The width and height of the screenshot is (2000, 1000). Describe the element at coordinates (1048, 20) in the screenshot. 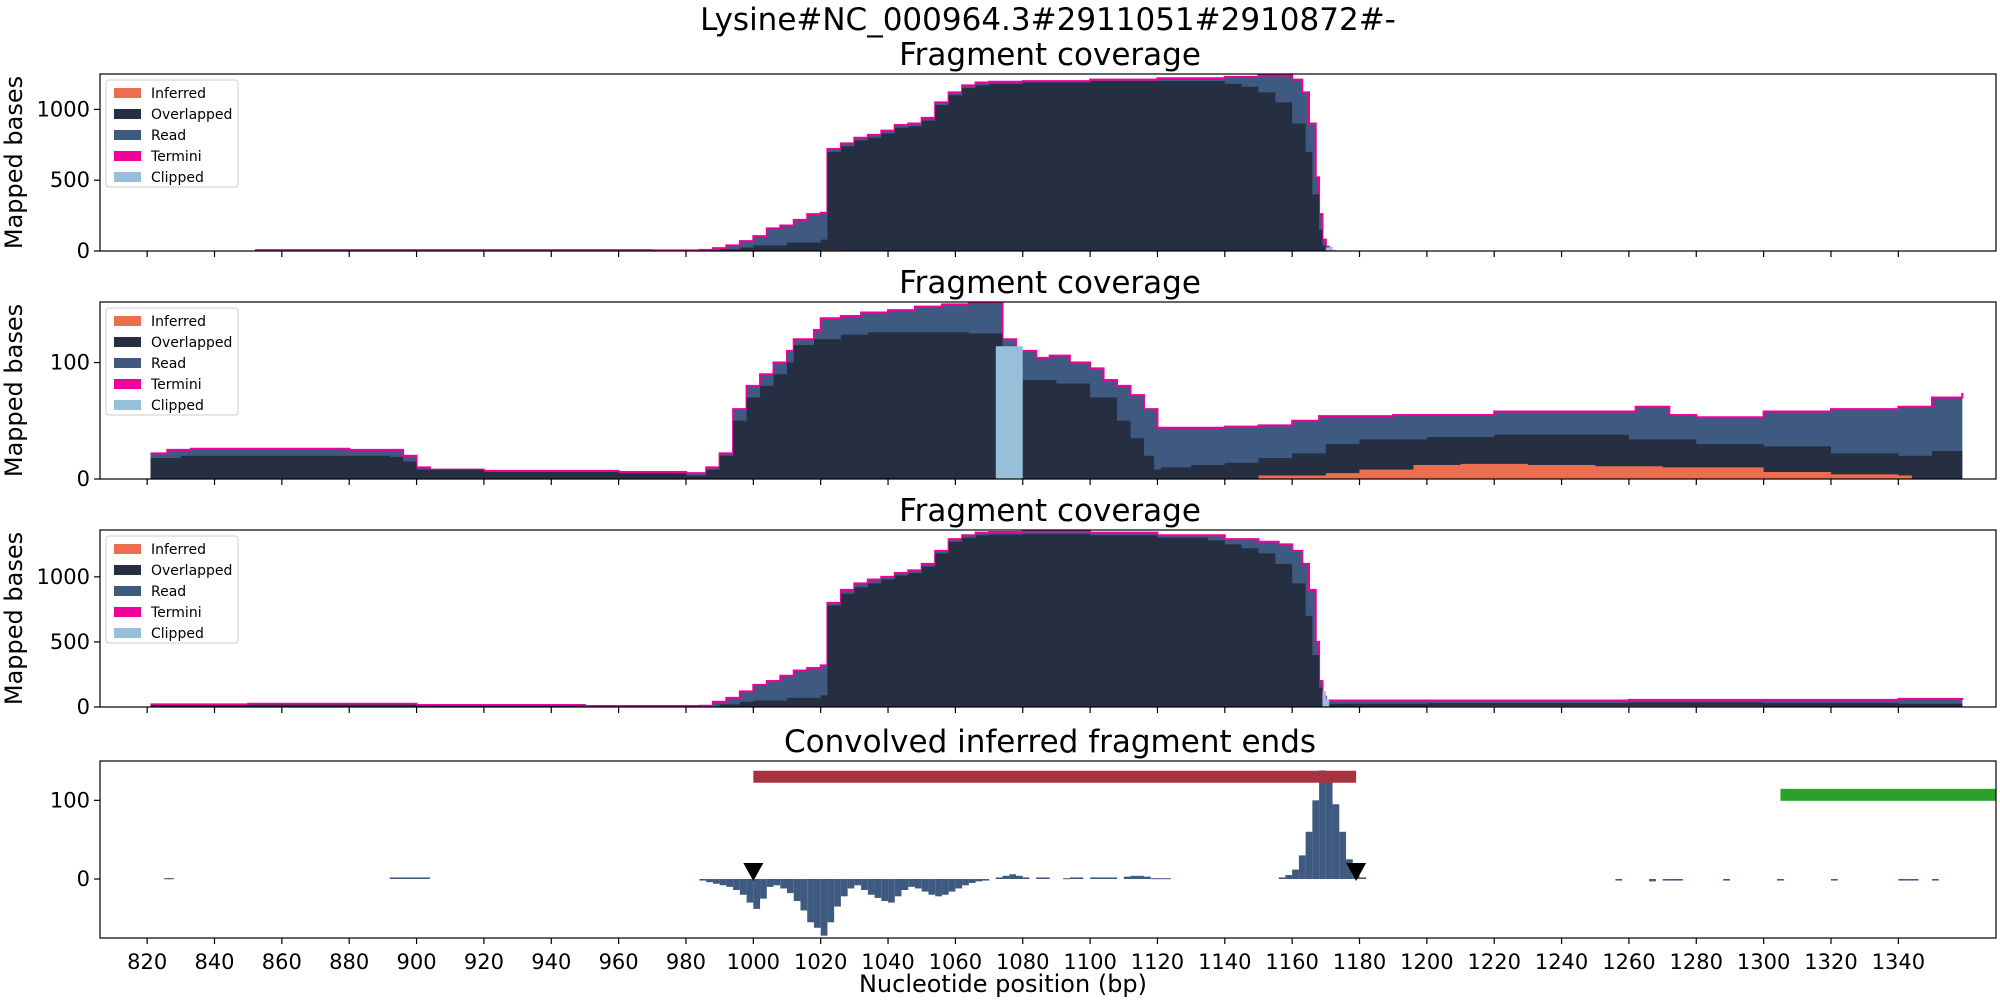

I see `figure-title: Lysine#NC_000964.3#2911051#2910872#-` at that location.